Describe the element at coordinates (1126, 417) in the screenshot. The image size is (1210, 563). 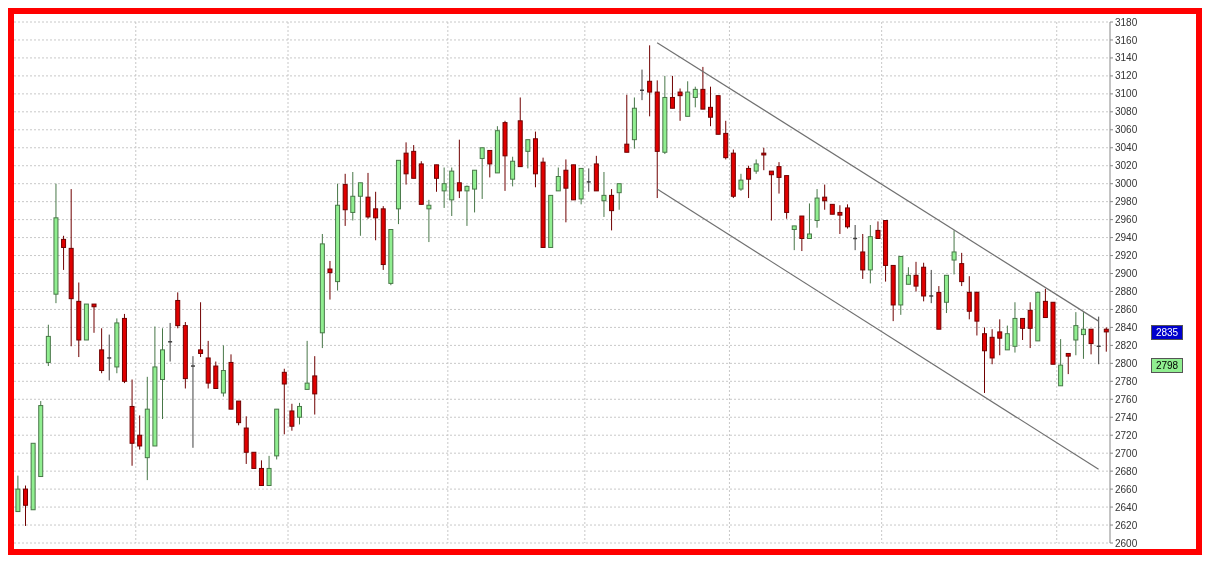
I see `y-tick-label: 2740` at that location.